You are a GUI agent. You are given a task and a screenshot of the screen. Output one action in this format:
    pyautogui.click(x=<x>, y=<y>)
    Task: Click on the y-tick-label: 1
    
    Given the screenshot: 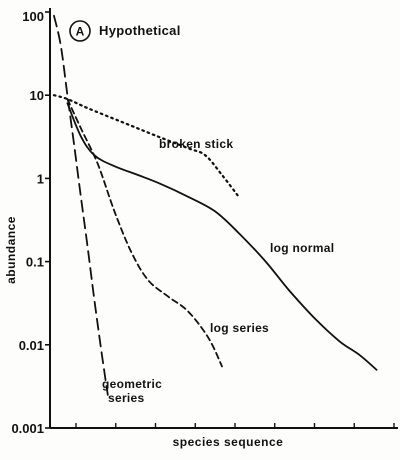 What is the action you would take?
    pyautogui.click(x=40, y=178)
    